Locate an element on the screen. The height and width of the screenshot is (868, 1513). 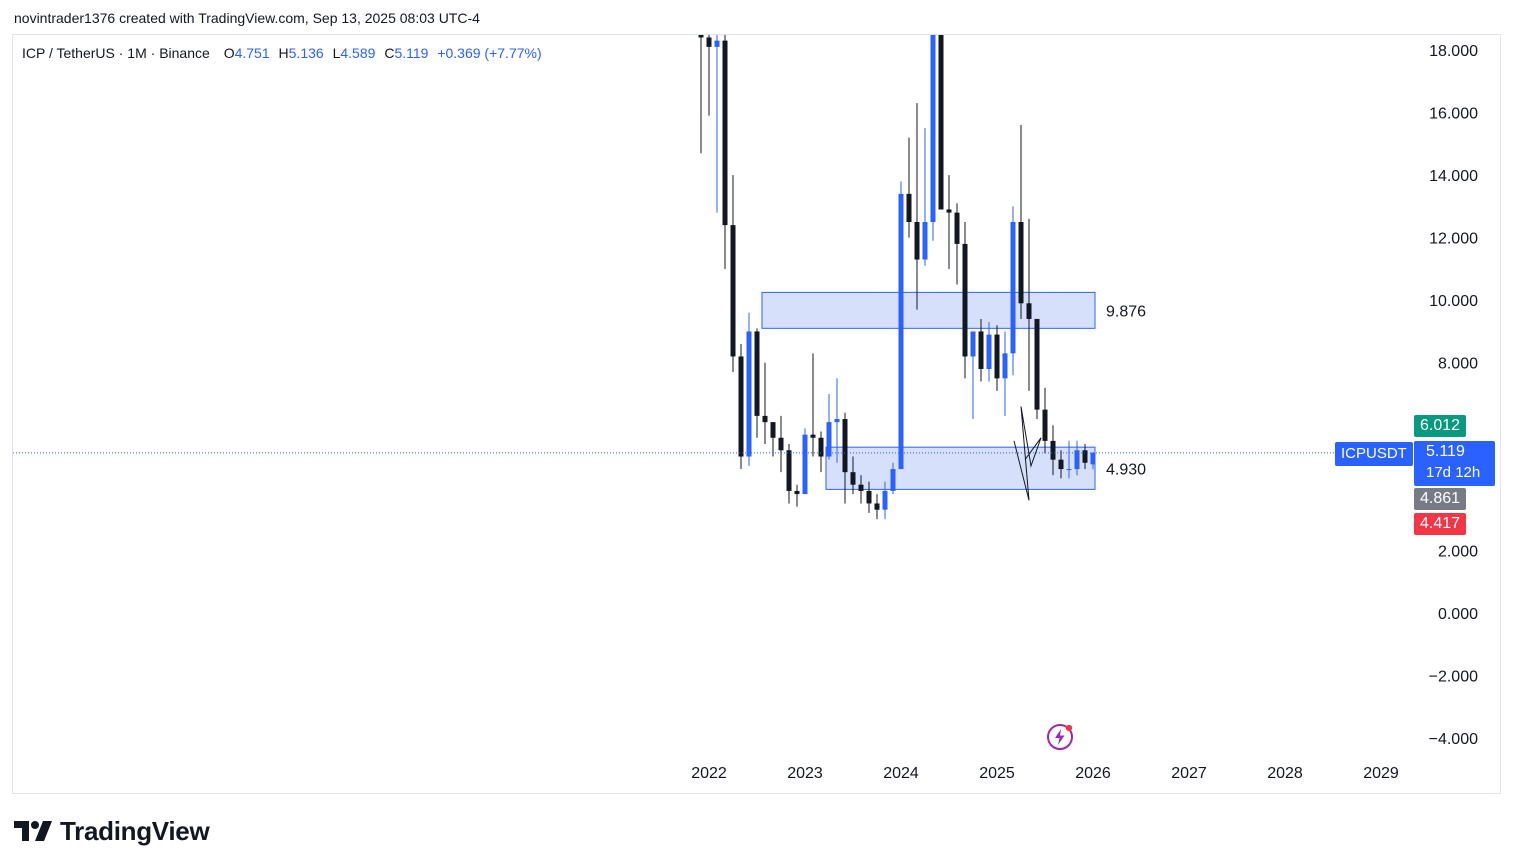
time-tick-label: 2026 is located at coordinates (1093, 773).